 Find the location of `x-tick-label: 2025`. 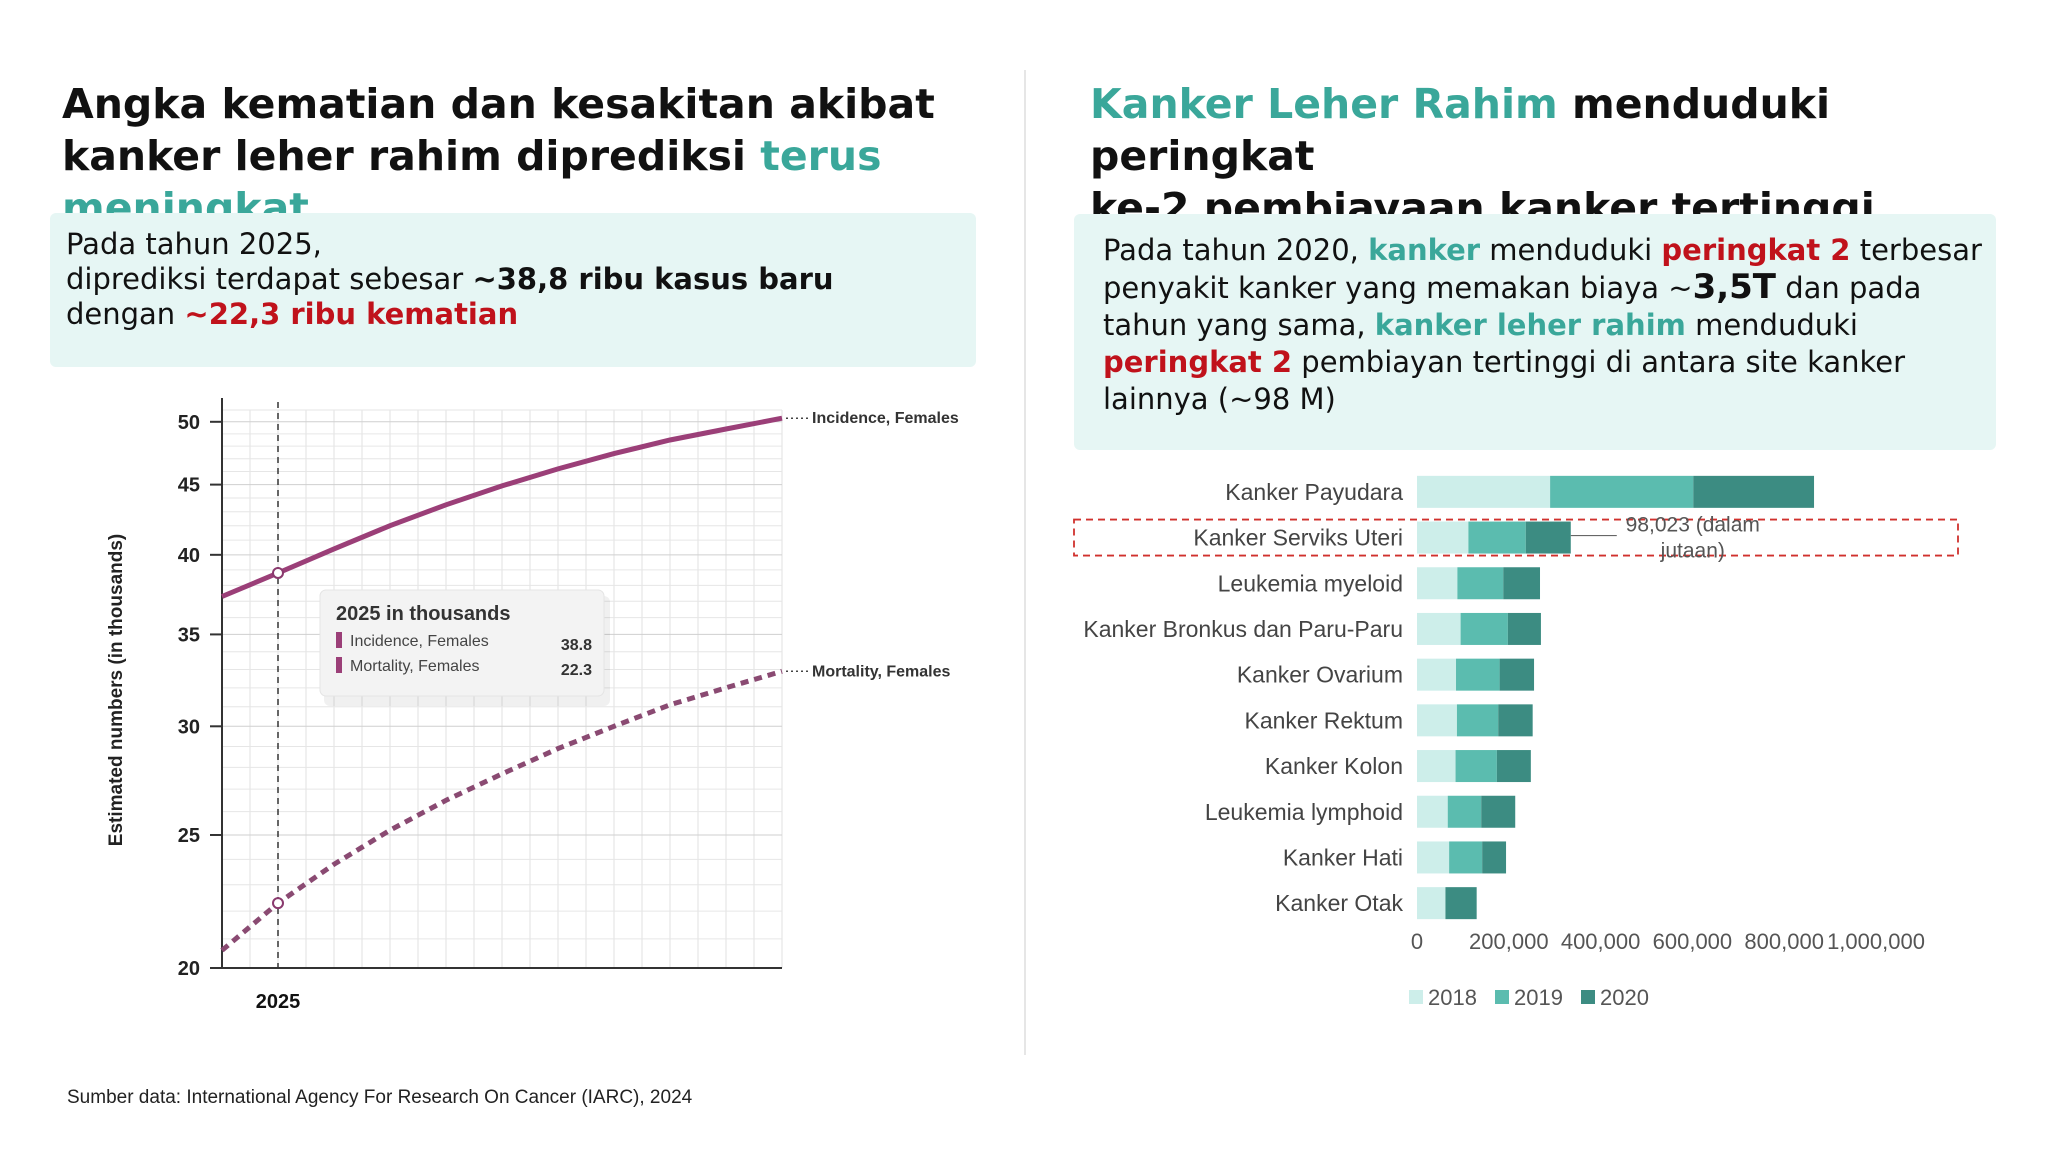

x-tick-label: 2025 is located at coordinates (278, 1002).